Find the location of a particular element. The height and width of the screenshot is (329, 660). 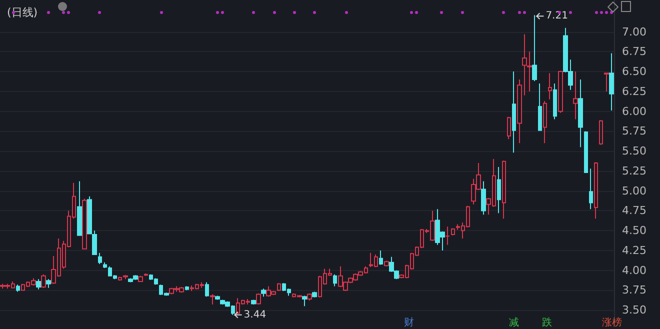

y-tick-label: 6.50 is located at coordinates (634, 71).